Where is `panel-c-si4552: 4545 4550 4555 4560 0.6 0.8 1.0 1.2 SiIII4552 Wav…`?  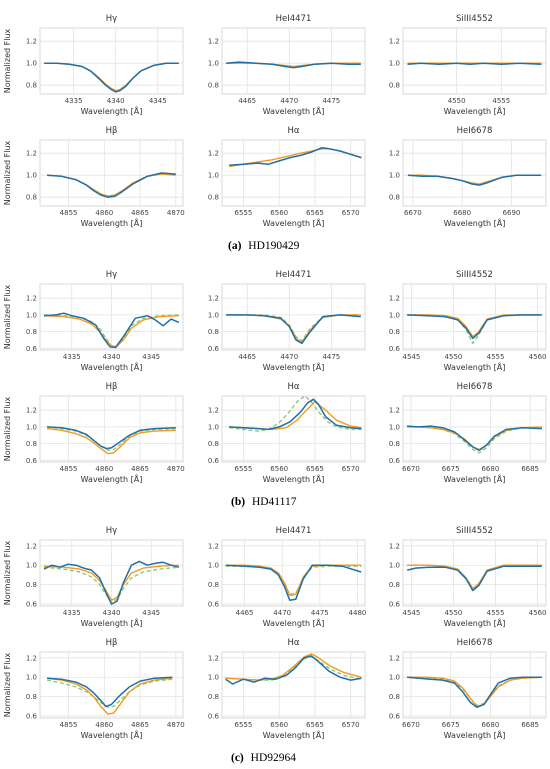
panel-c-si4552: 4545 4550 4555 4560 0.6 0.8 1.0 1.2 SiIII4552 Wav… is located at coordinates (468, 577).